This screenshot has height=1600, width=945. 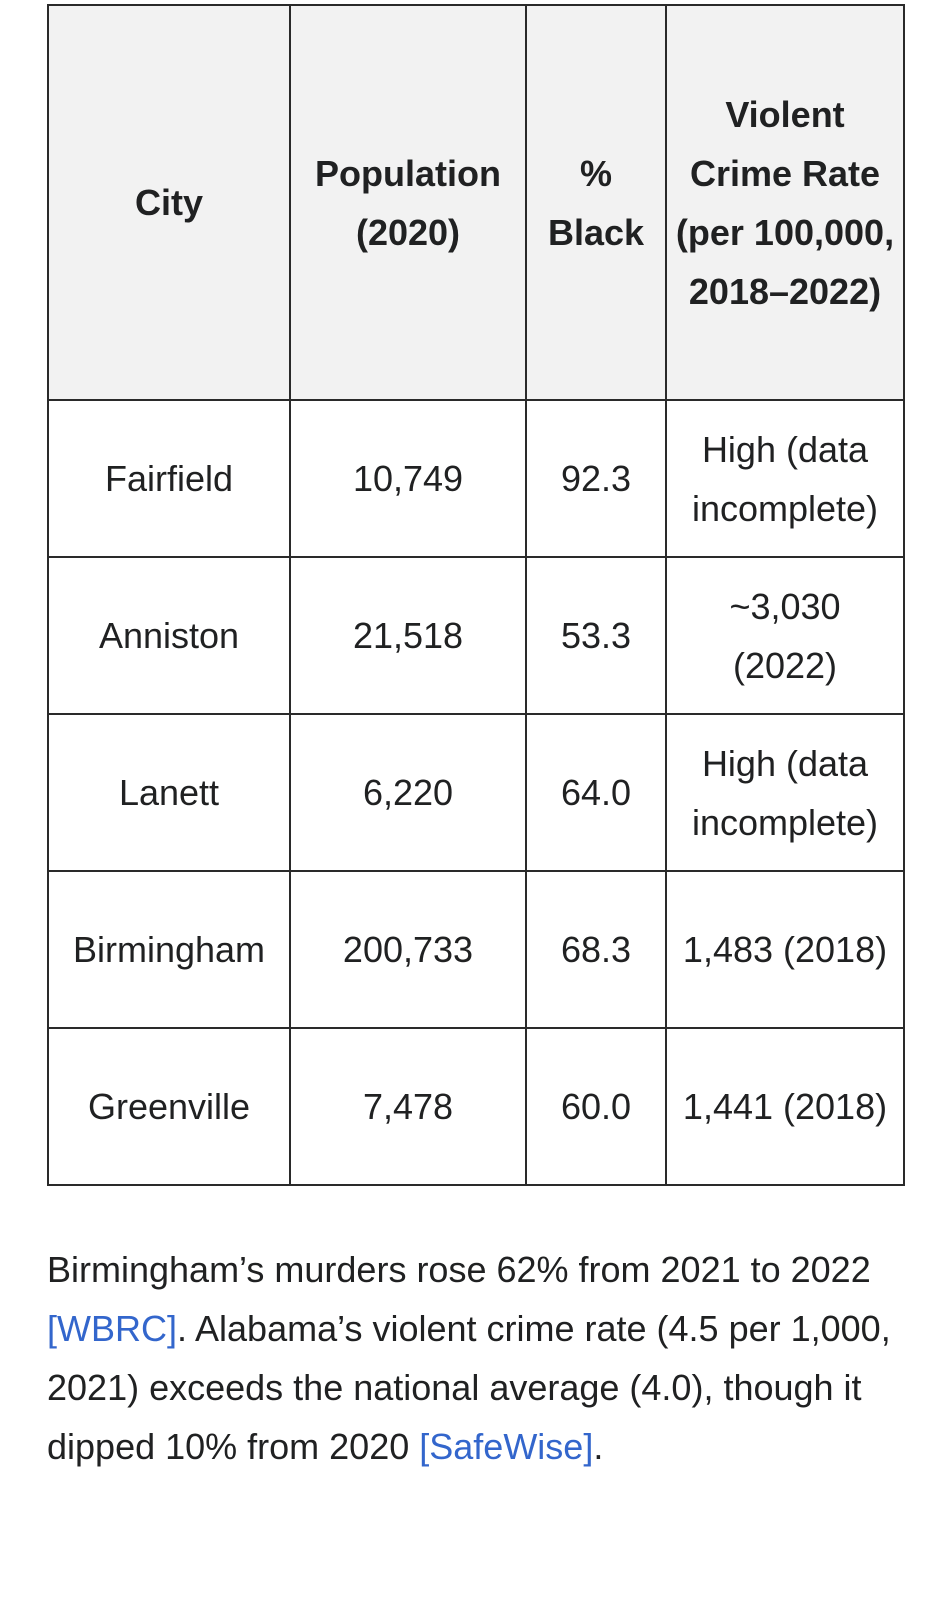 What do you see at coordinates (506, 1446) in the screenshot?
I see `safewise-citation-link: [SafeWise]` at bounding box center [506, 1446].